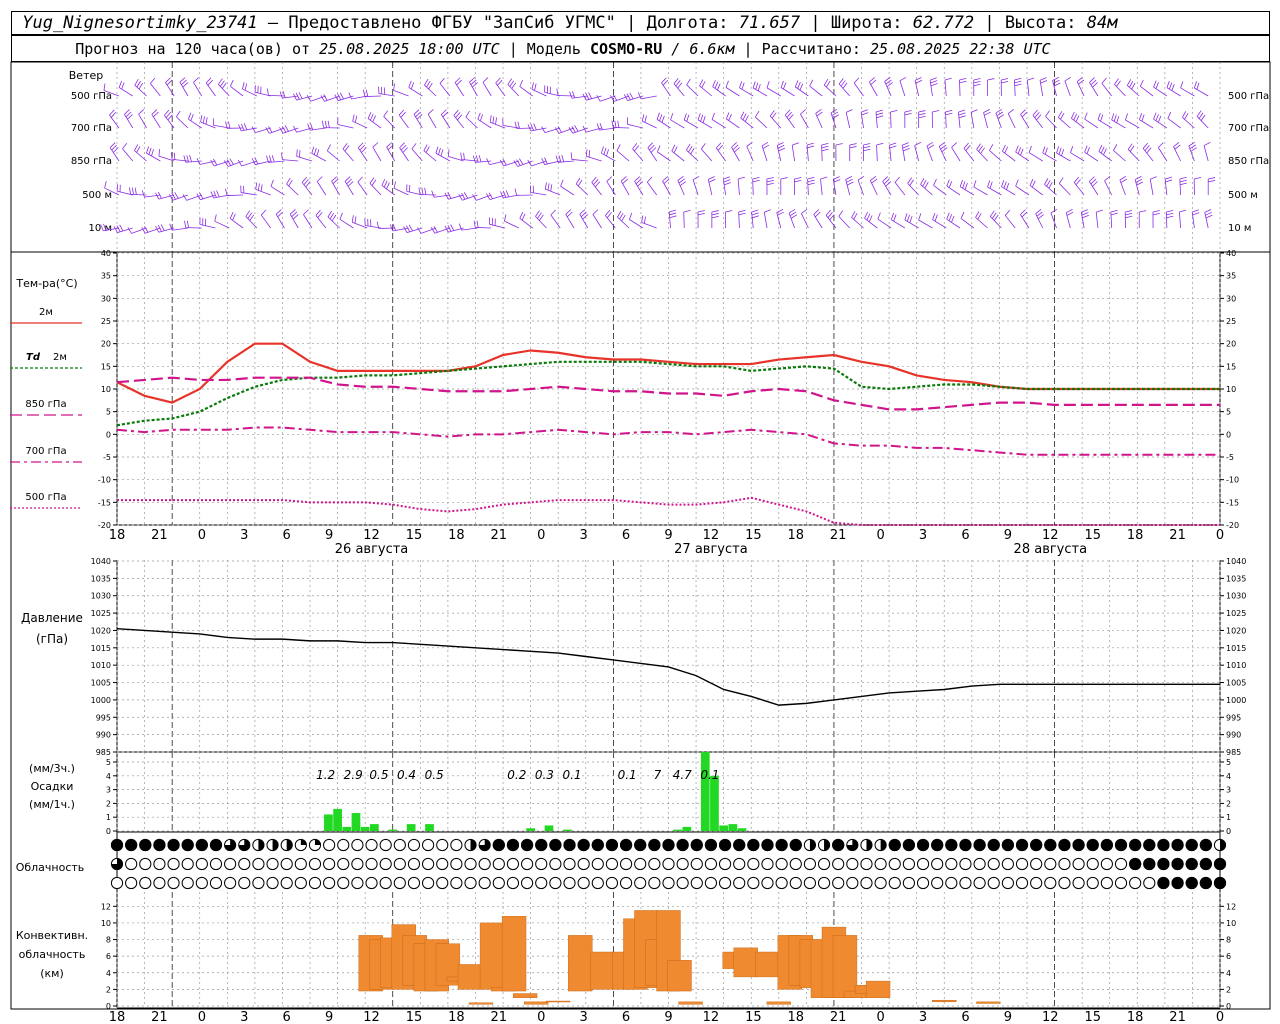 This screenshot has width=1280, height=1024. Describe the element at coordinates (108, 956) in the screenshot. I see `conv-ytick-left: 6` at that location.